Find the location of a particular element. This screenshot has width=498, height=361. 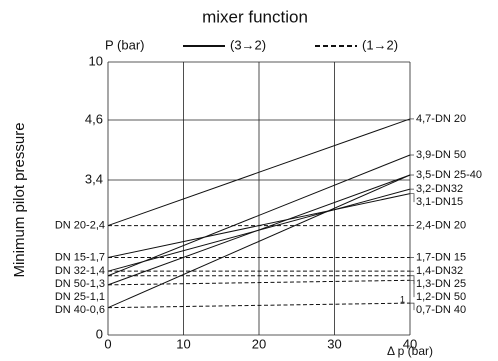

end-label: 0,7-DN 40 is located at coordinates (441, 310).